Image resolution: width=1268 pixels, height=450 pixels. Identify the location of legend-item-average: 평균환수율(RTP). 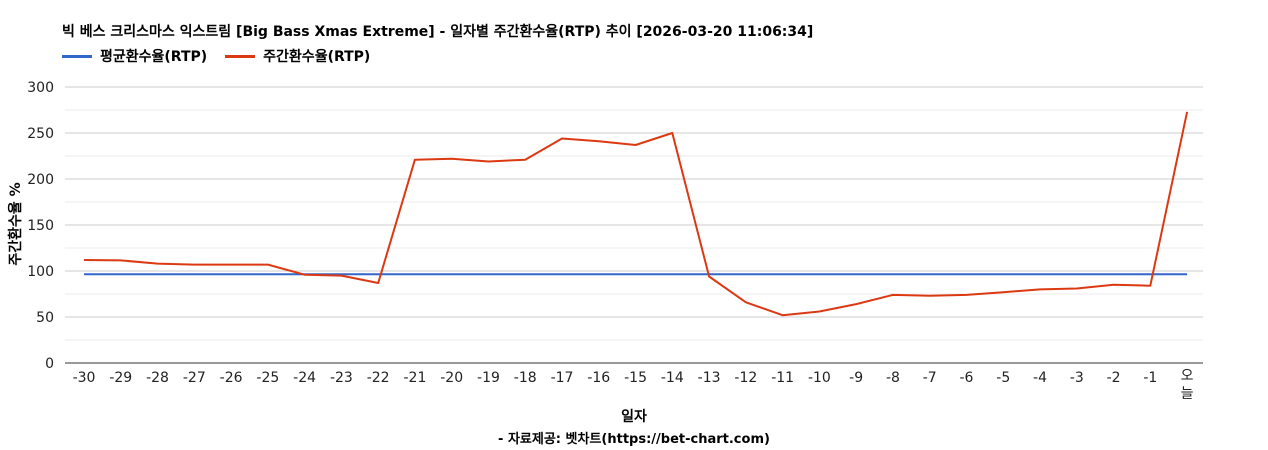
(134, 56).